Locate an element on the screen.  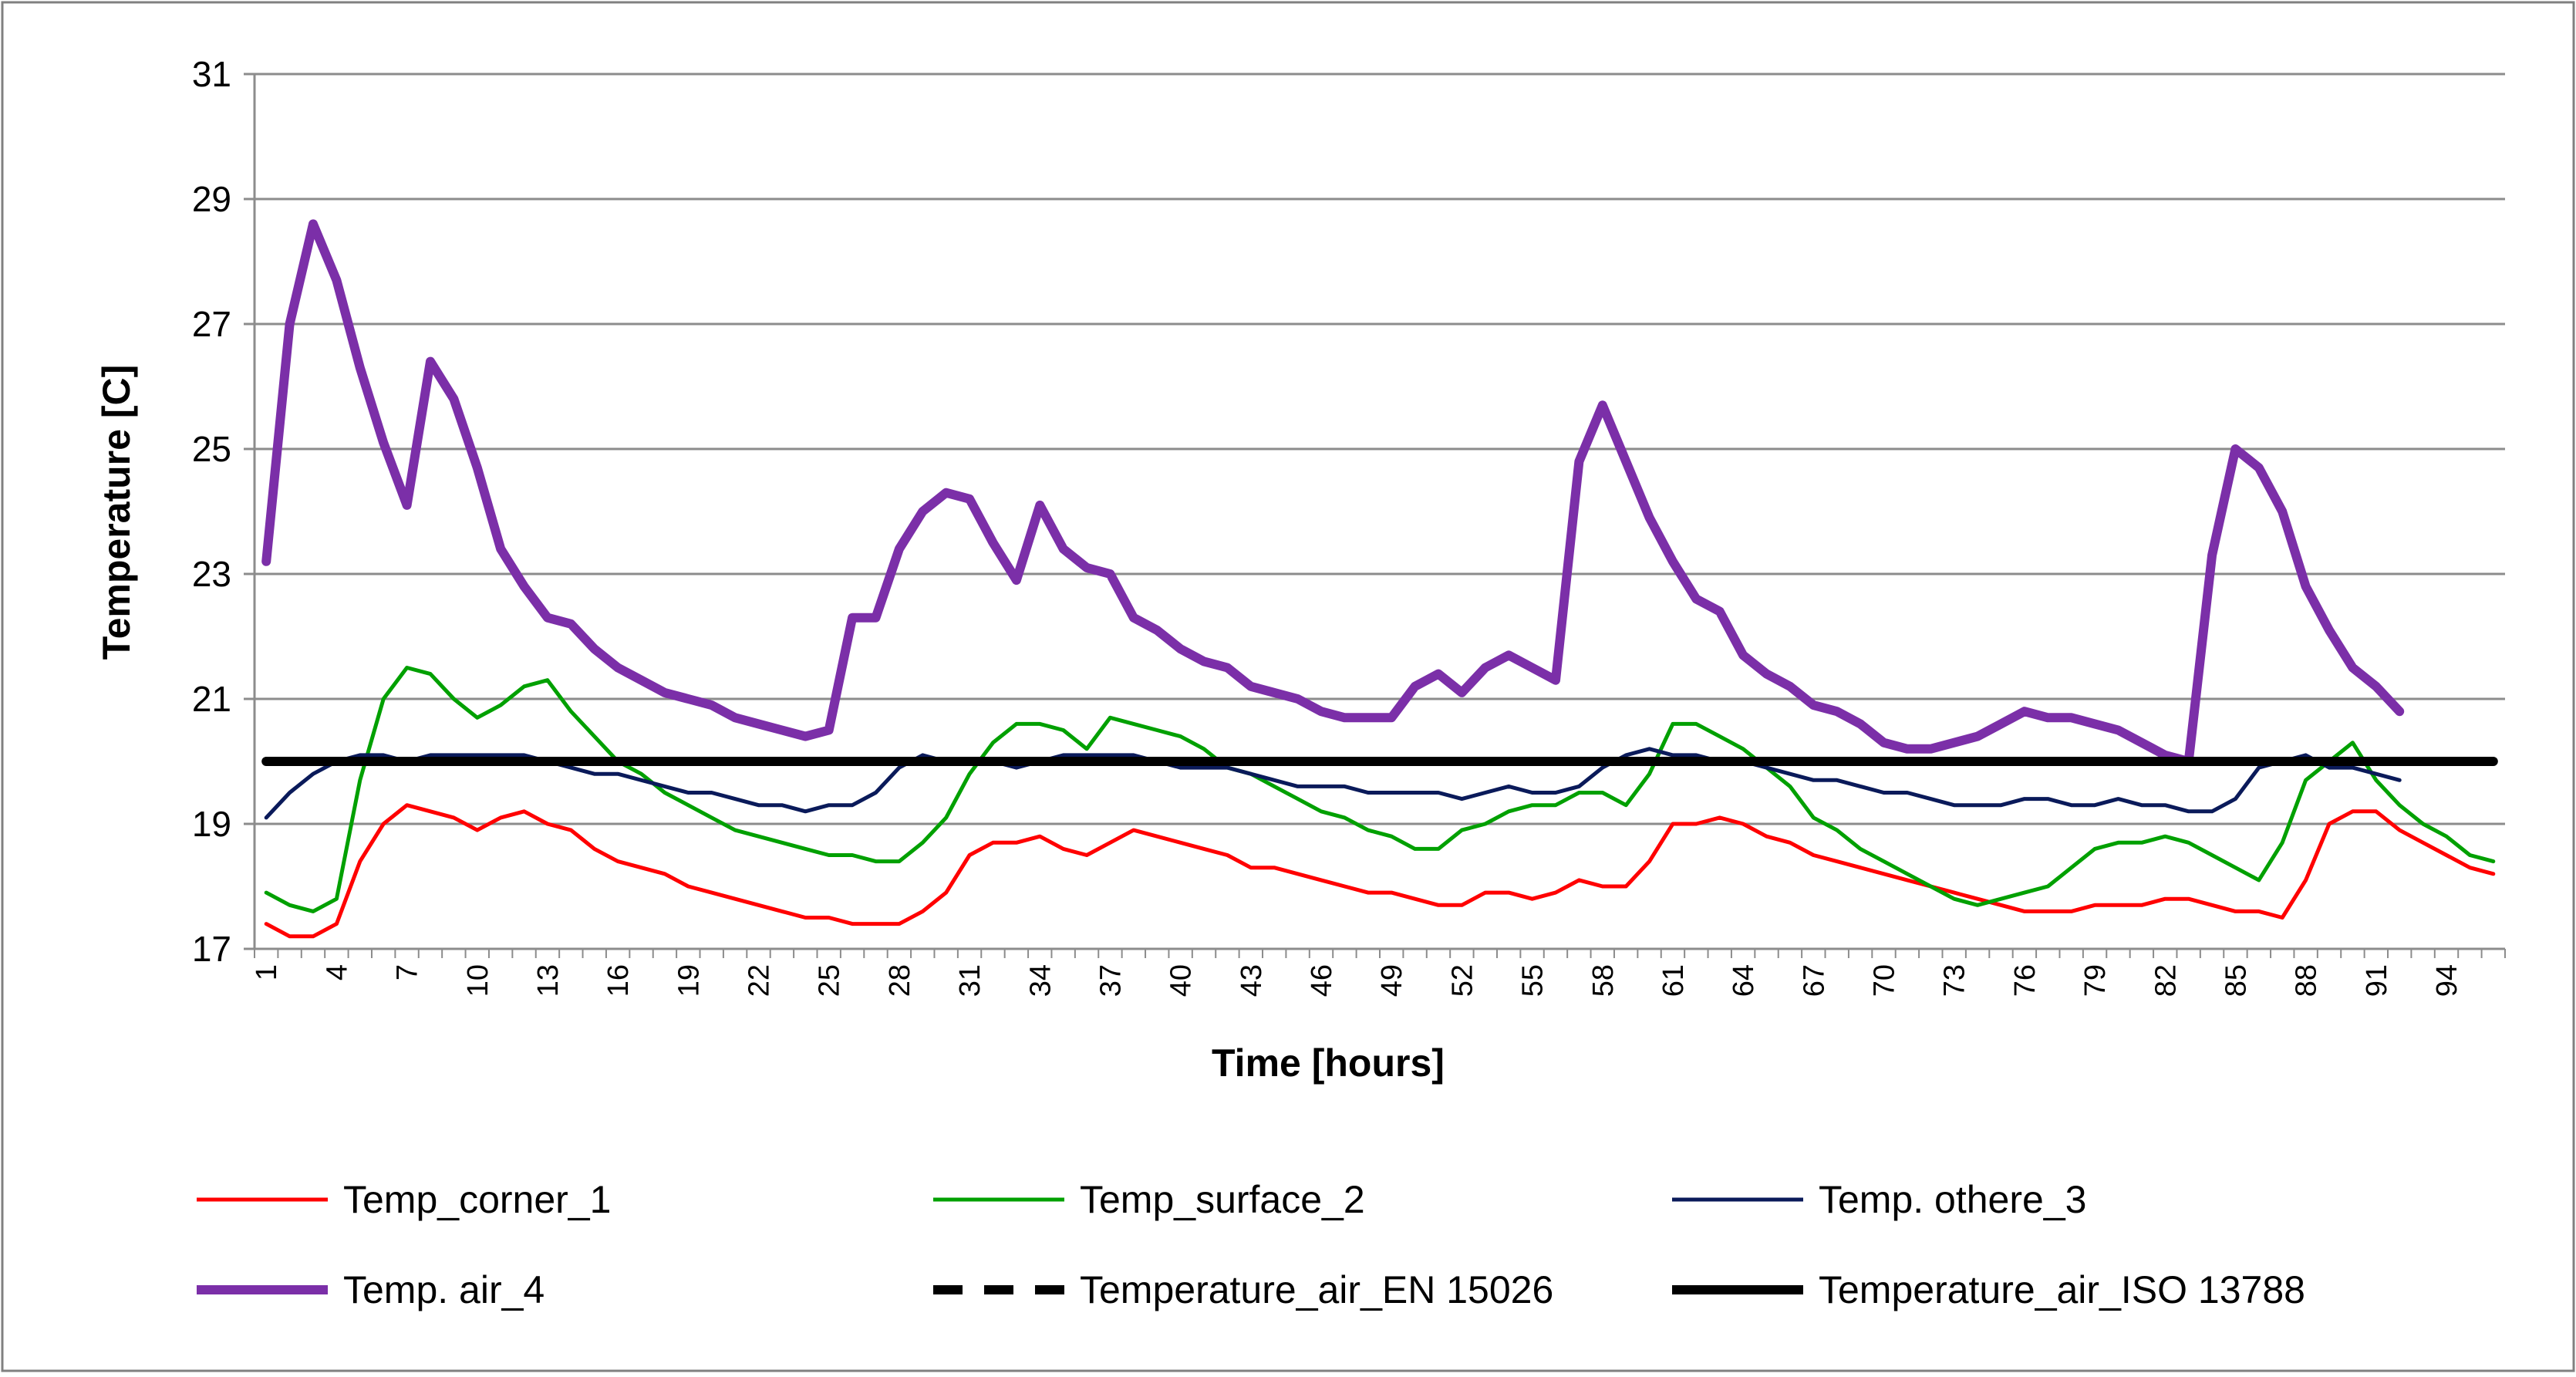
x-tick-label-34: 34 is located at coordinates (1040, 980).